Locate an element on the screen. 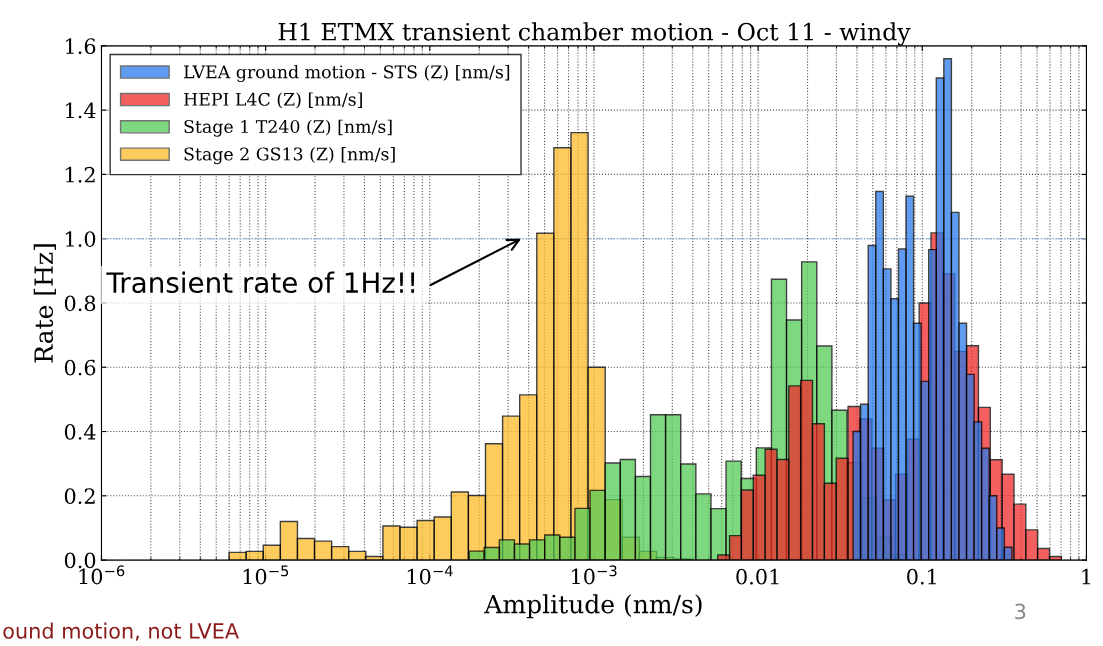 The image size is (1103, 646). y-tick-label: 0.4 is located at coordinates (80, 431).